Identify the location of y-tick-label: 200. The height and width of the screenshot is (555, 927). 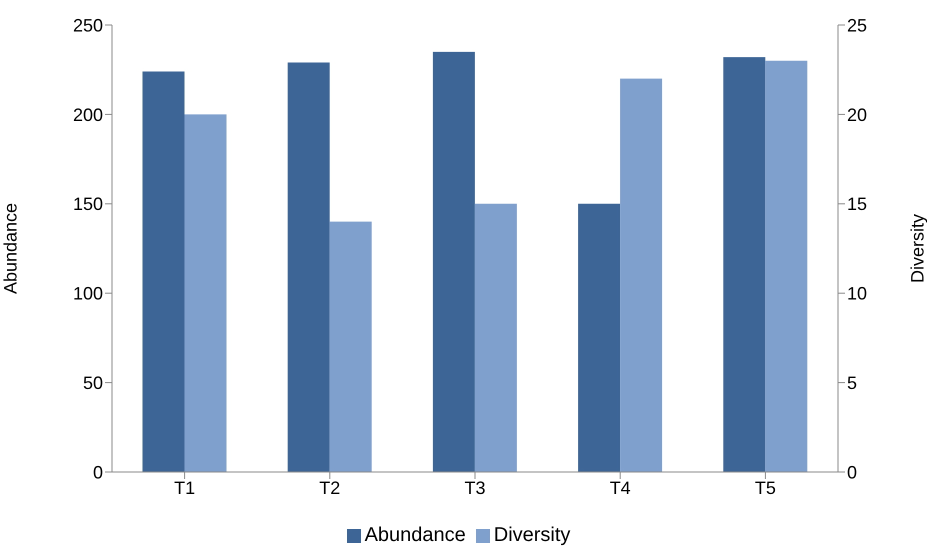
(87, 114).